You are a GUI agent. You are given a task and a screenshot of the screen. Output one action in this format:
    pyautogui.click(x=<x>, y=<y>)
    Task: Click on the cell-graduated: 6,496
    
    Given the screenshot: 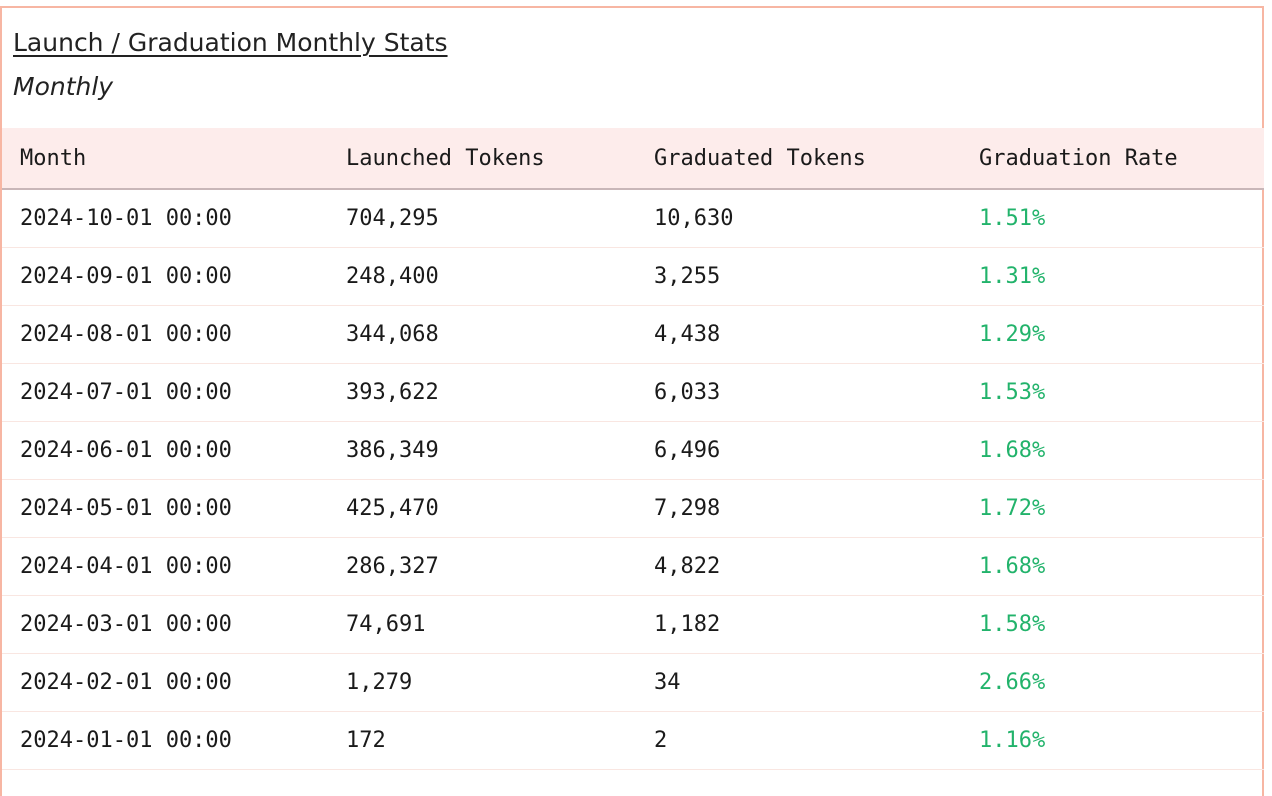 What is the action you would take?
    pyautogui.click(x=798, y=450)
    